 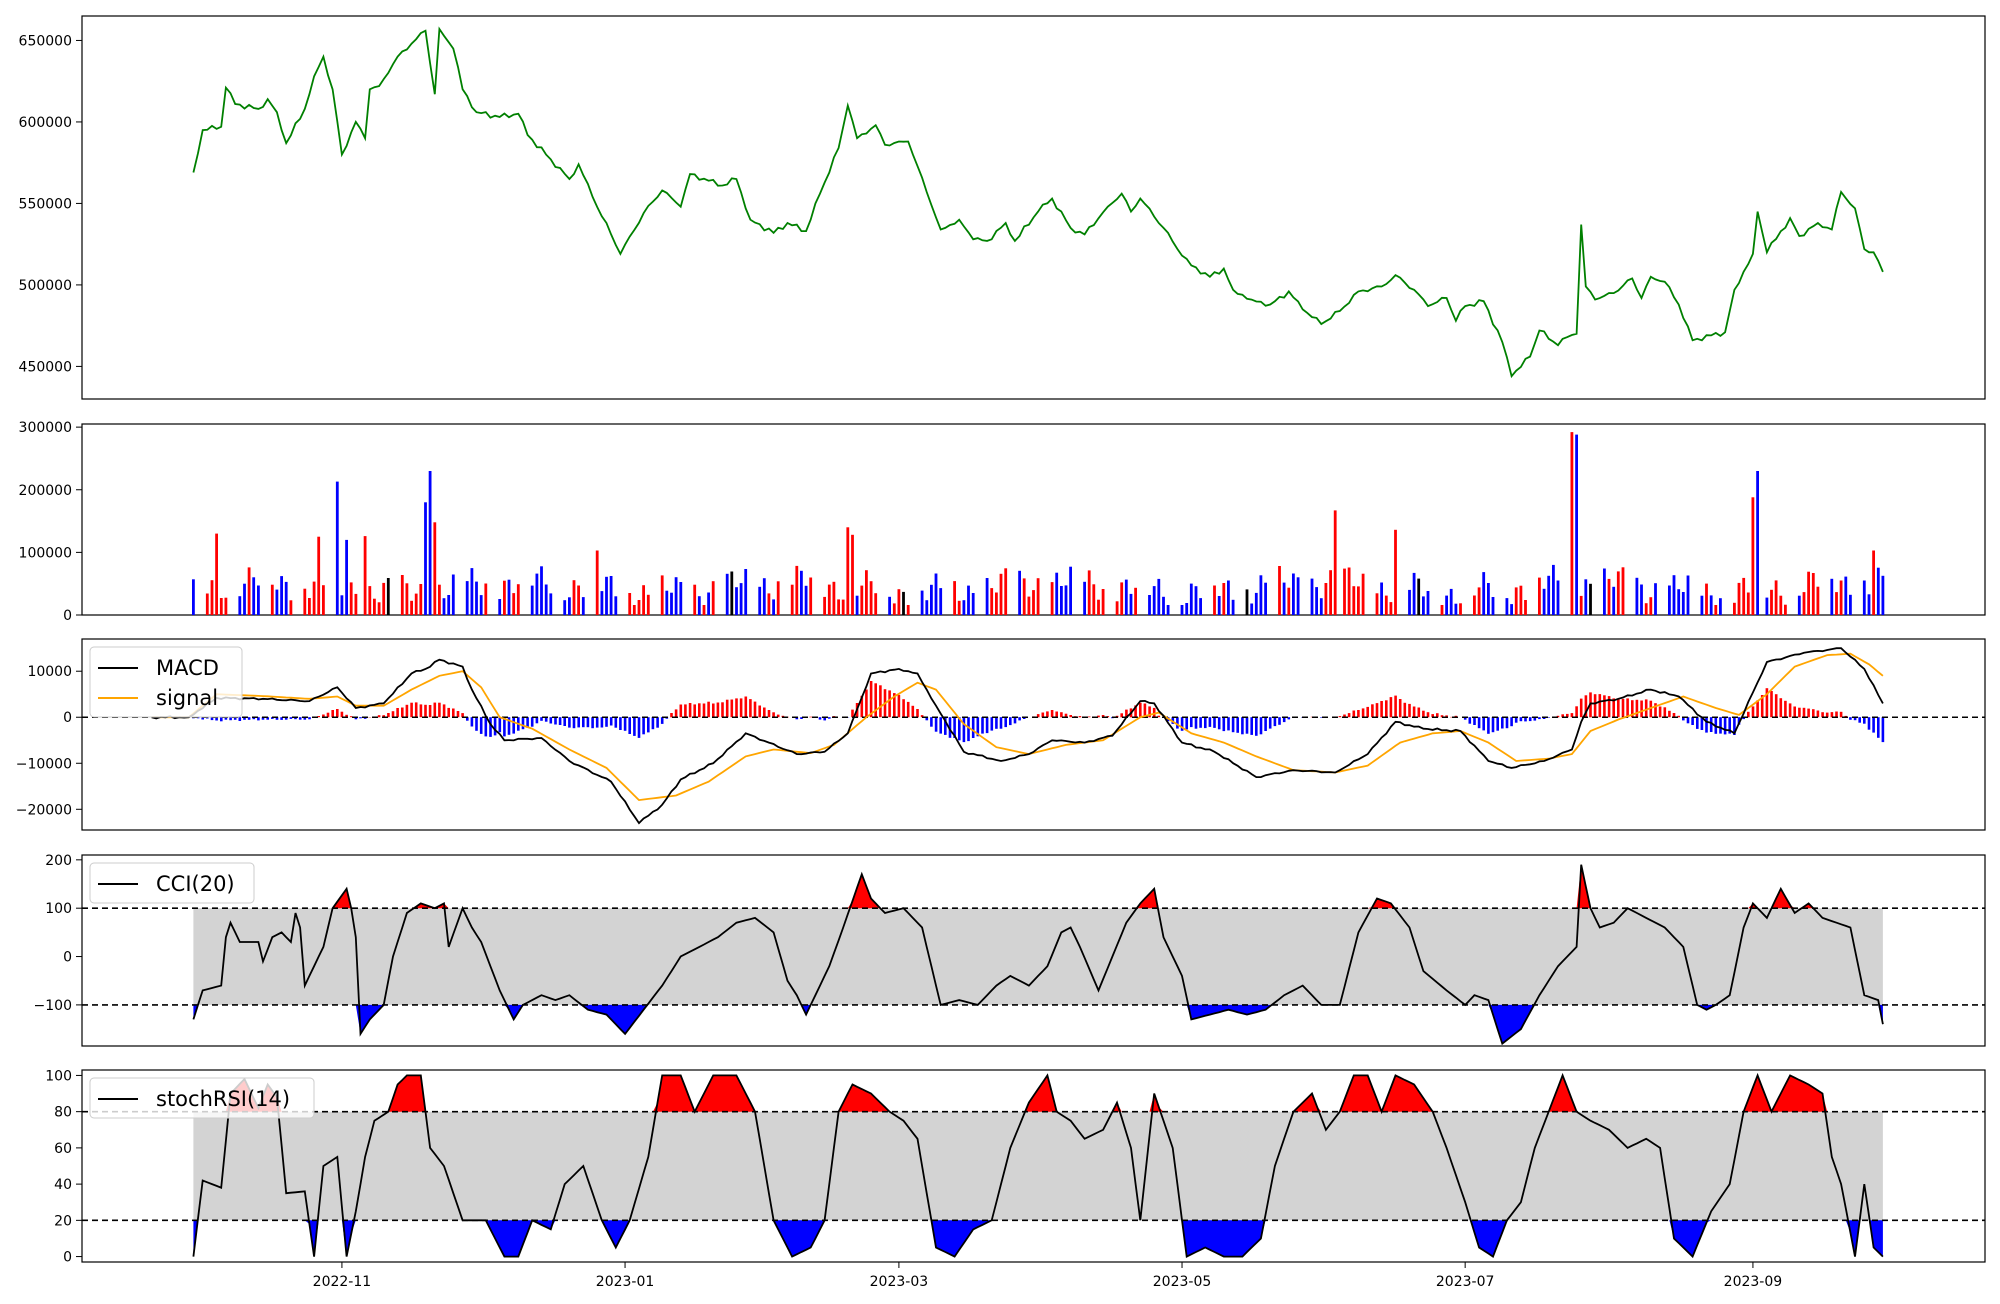 What do you see at coordinates (49, 672) in the screenshot?
I see `macd-ytick-label: 10000` at bounding box center [49, 672].